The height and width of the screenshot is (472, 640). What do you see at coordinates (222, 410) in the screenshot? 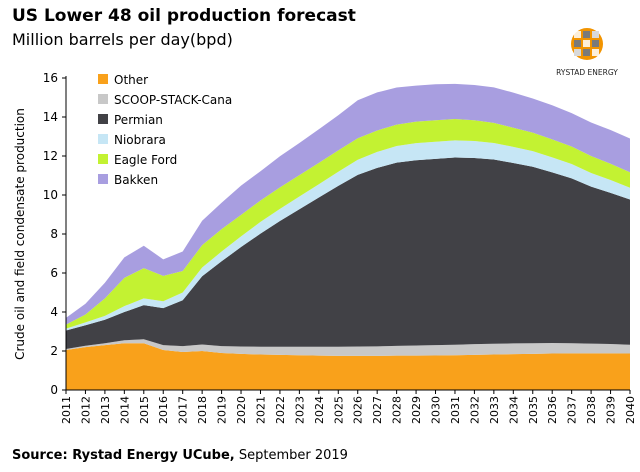
I see `x-tick-label: 2019` at bounding box center [222, 410].